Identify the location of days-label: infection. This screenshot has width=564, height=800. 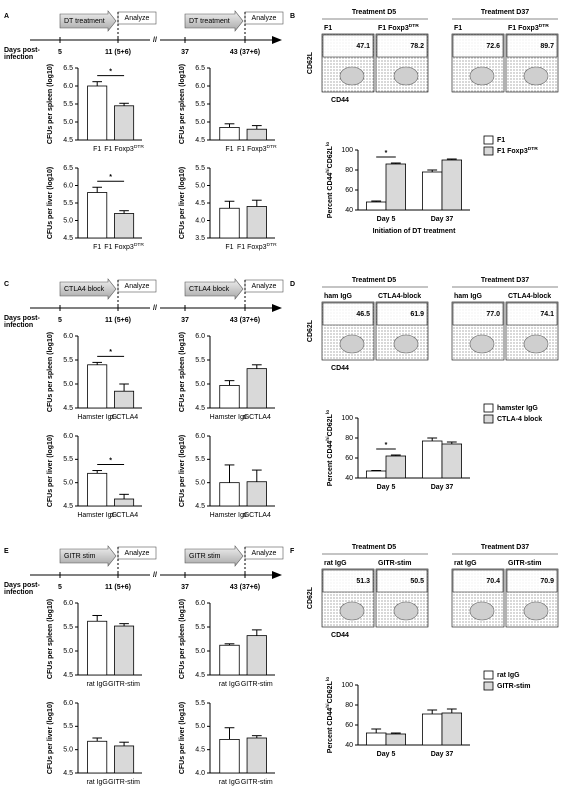
(18, 57).